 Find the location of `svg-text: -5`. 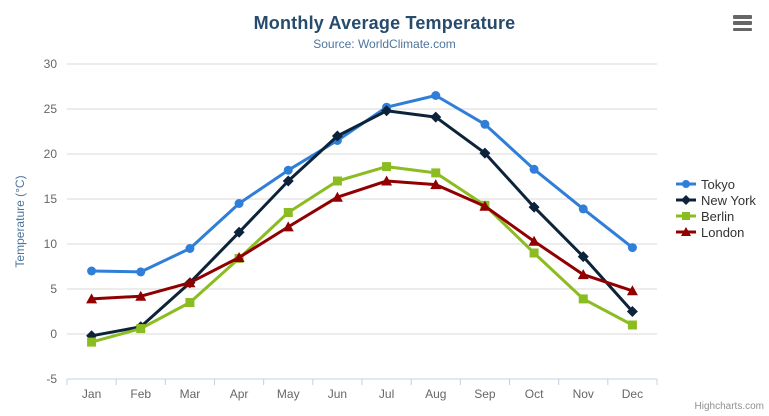

svg-text: -5 is located at coordinates (51, 379).